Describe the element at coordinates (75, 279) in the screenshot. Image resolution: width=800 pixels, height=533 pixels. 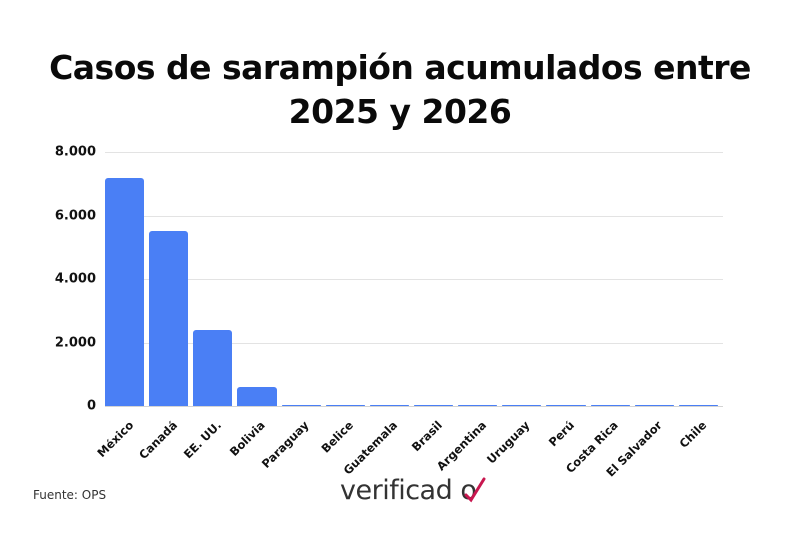
I see `y-axis-tick-label: 4.000` at that location.